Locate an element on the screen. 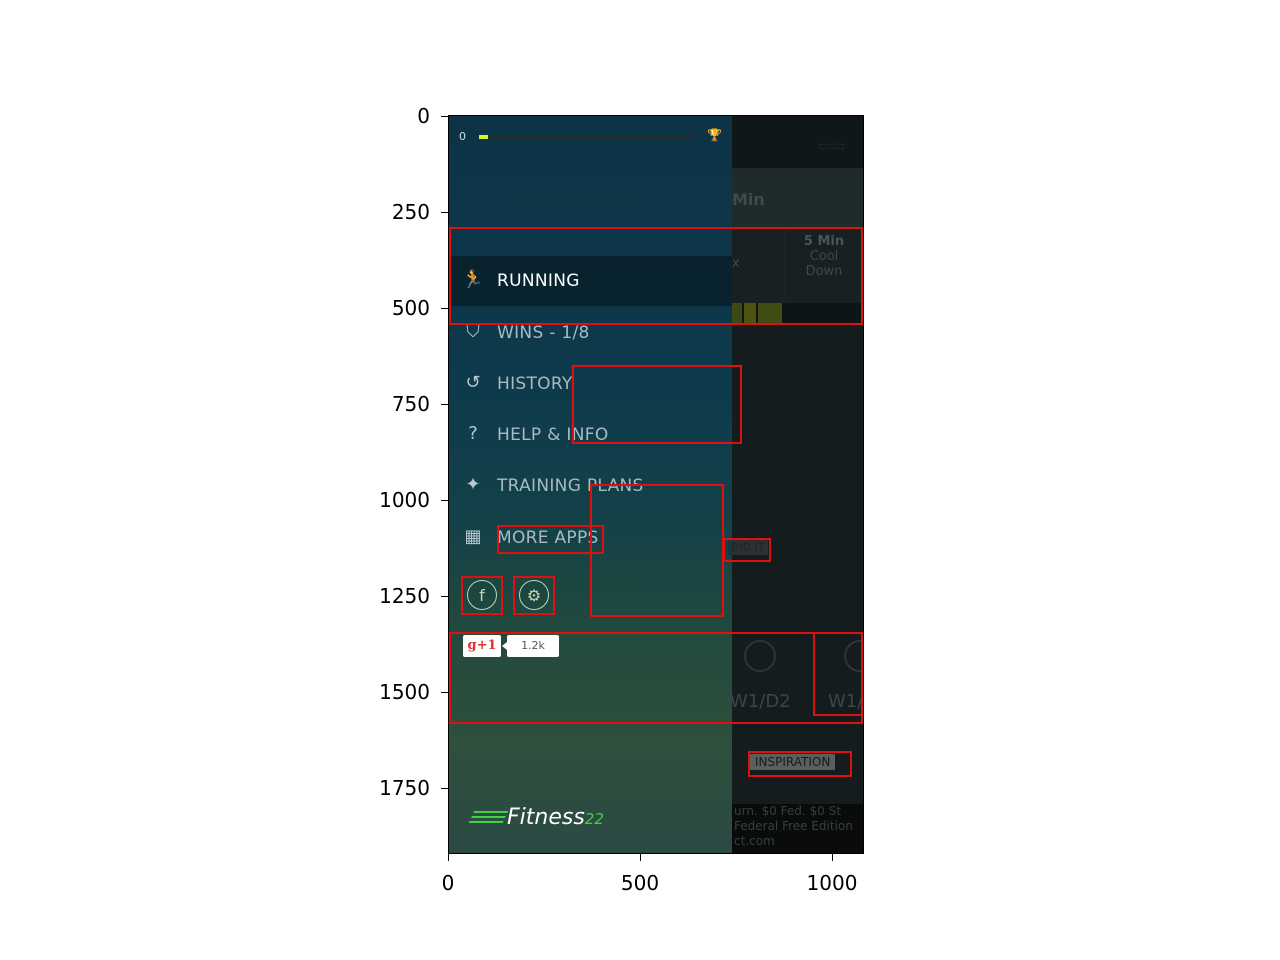 The image size is (1280, 960). workout-header-text: Min is located at coordinates (748, 199).